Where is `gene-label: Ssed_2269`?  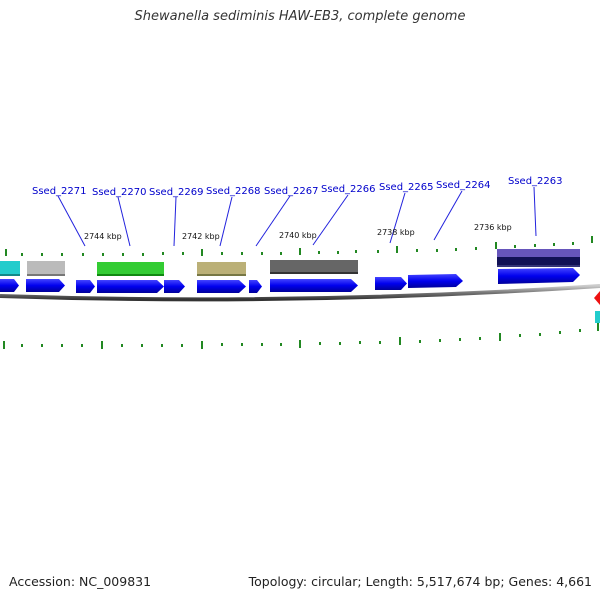 gene-label: Ssed_2269 is located at coordinates (176, 192).